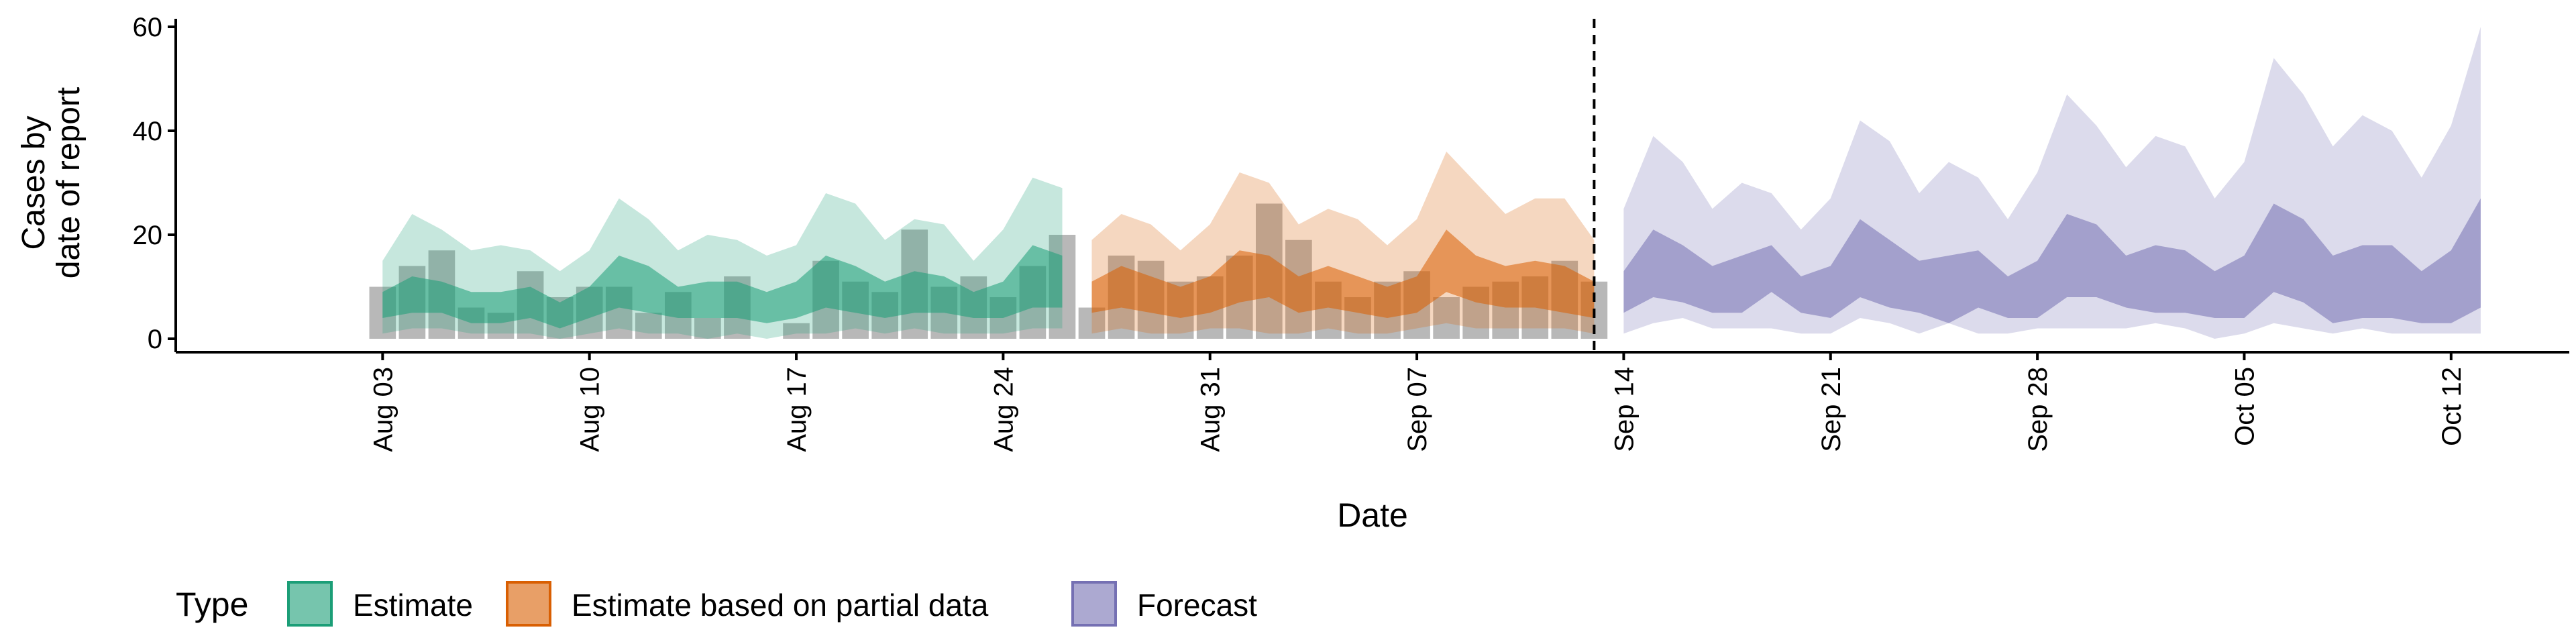  What do you see at coordinates (155, 339) in the screenshot?
I see `y-tick-label: 0` at bounding box center [155, 339].